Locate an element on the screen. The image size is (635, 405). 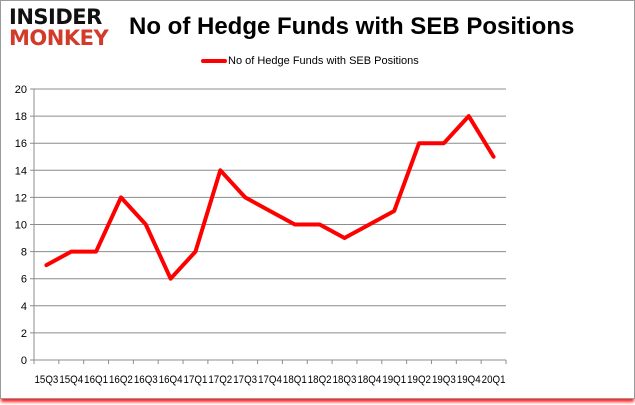
x-tick-label: 18Q1 is located at coordinates (295, 380).